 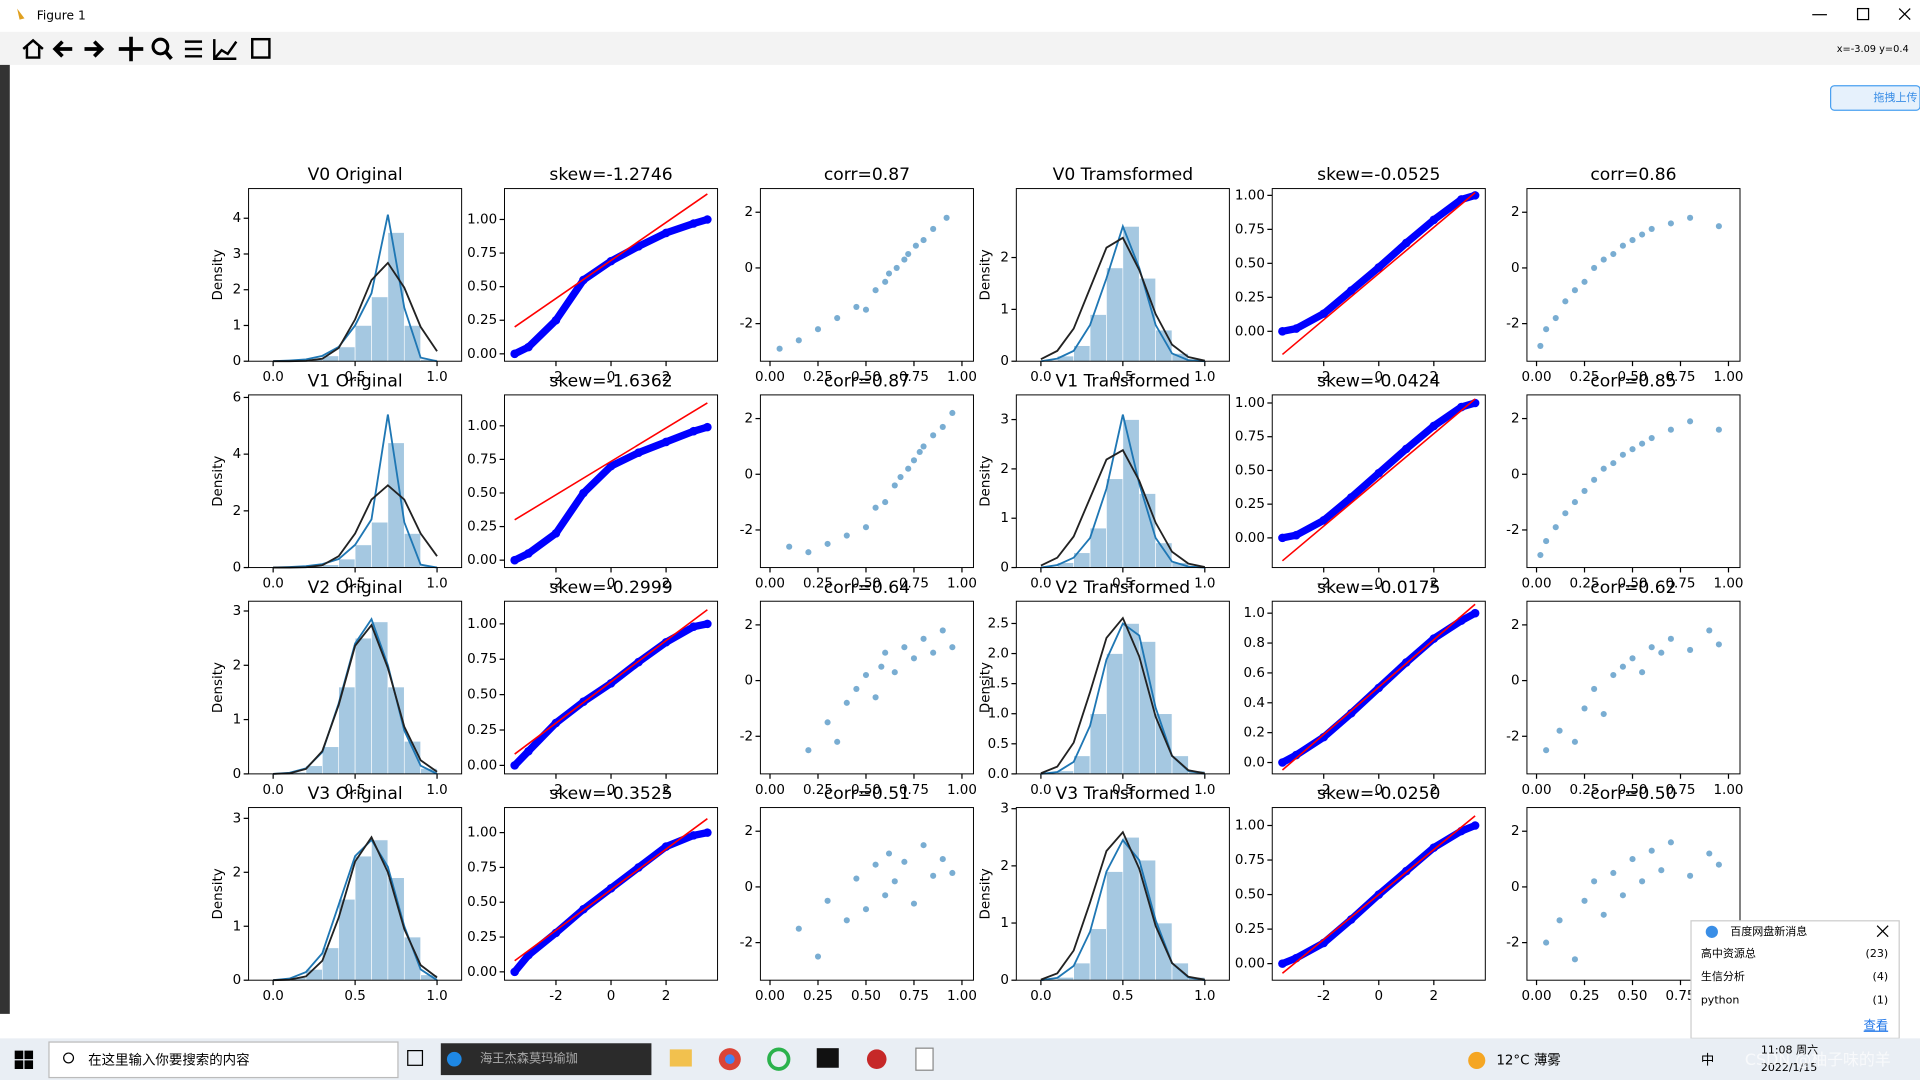 What do you see at coordinates (131, 49) in the screenshot?
I see `pan-button` at bounding box center [131, 49].